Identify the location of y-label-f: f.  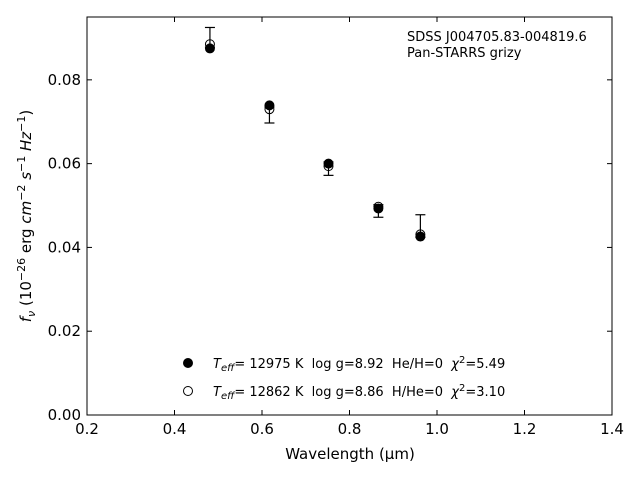
(26, 318).